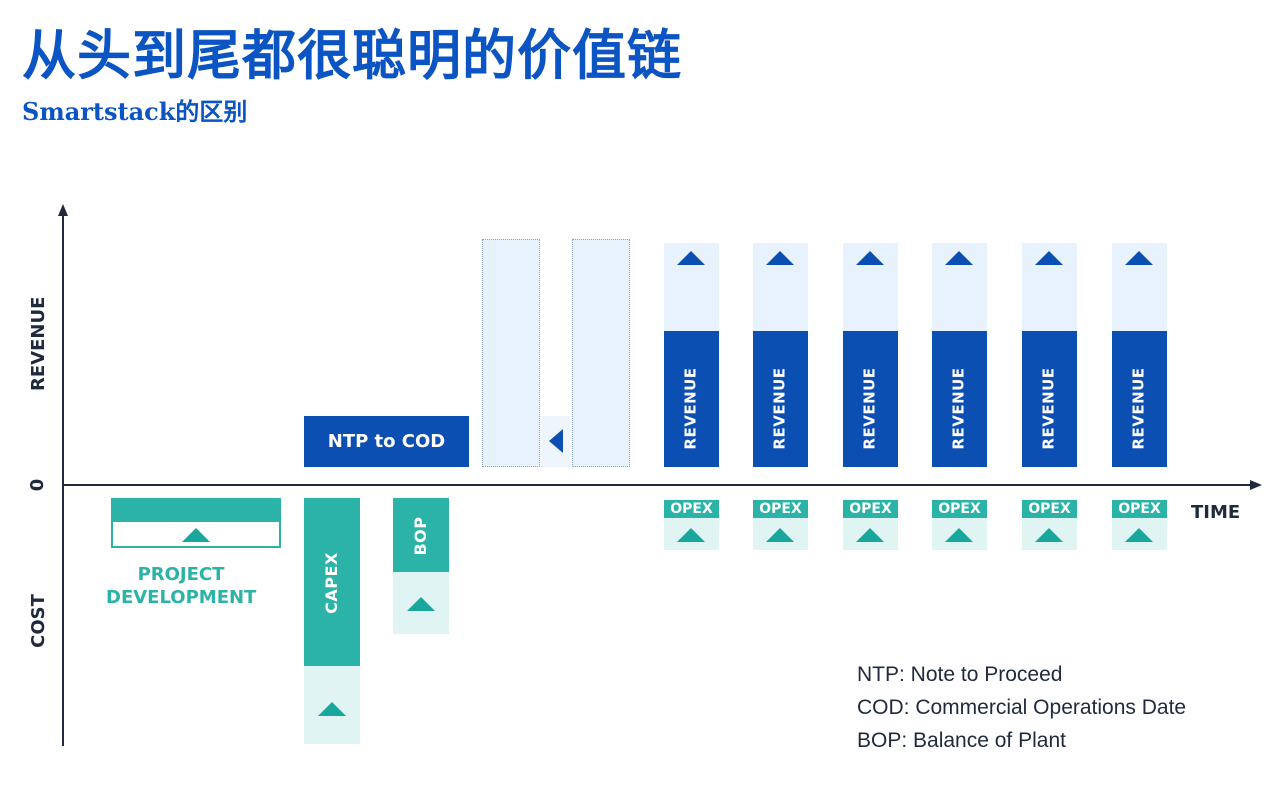 The image size is (1280, 787). I want to click on project-development-label: PROJECT DEVELOPMENT, so click(181, 586).